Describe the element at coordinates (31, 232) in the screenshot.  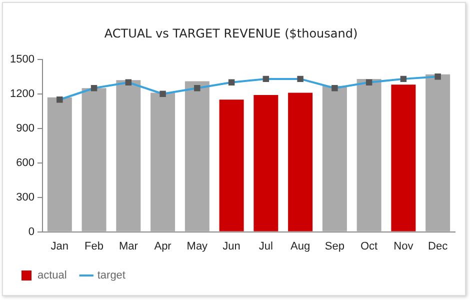
I see `y-tick-label: 0` at that location.